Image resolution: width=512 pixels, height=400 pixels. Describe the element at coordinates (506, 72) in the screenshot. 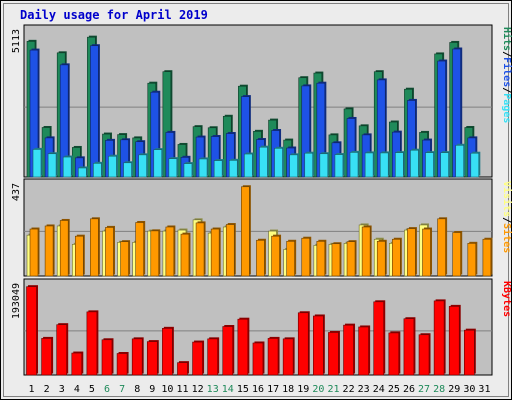

I see `legend-item: Files` at that location.